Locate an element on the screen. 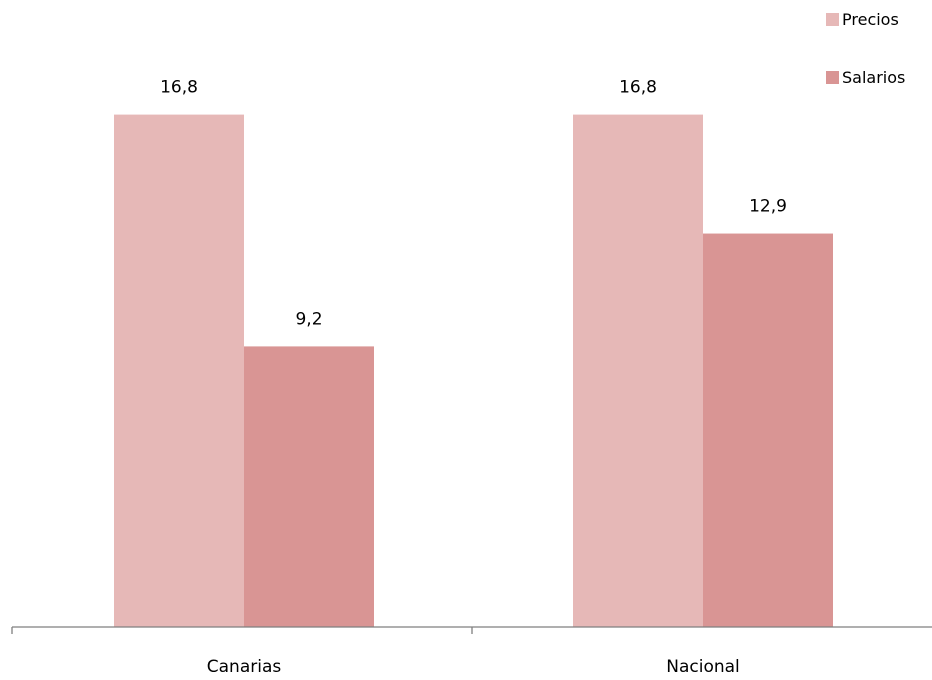 Image resolution: width=932 pixels, height=680 pixels. legend-item-salarios: Salarios is located at coordinates (865, 77).